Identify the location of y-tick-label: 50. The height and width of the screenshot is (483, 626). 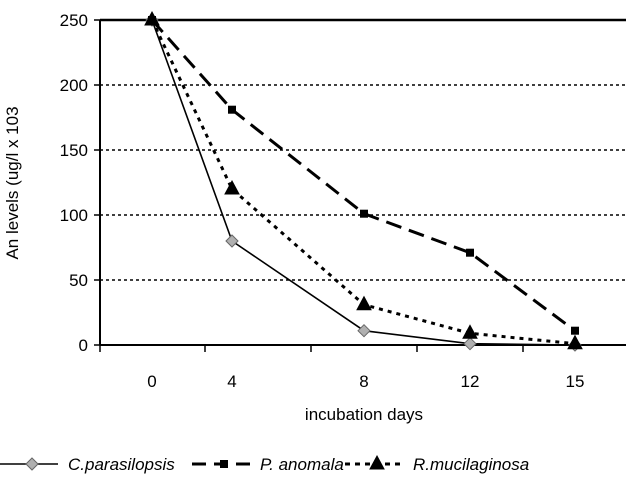
(78, 280).